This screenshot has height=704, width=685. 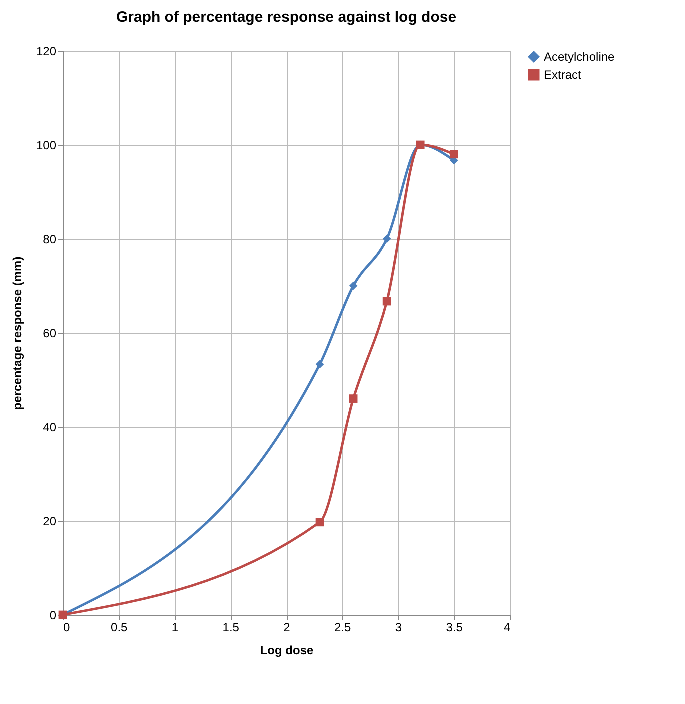 What do you see at coordinates (175, 627) in the screenshot?
I see `x-tick-label: 1` at bounding box center [175, 627].